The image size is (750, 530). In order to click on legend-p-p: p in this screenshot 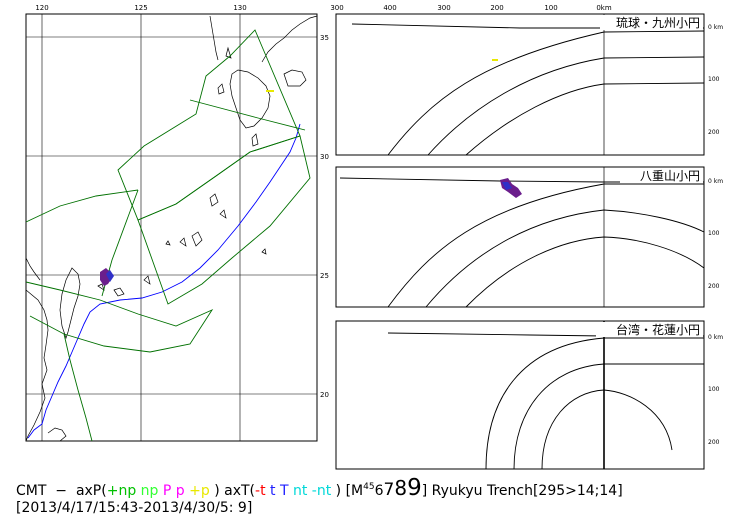, I will do `click(180, 491)`.